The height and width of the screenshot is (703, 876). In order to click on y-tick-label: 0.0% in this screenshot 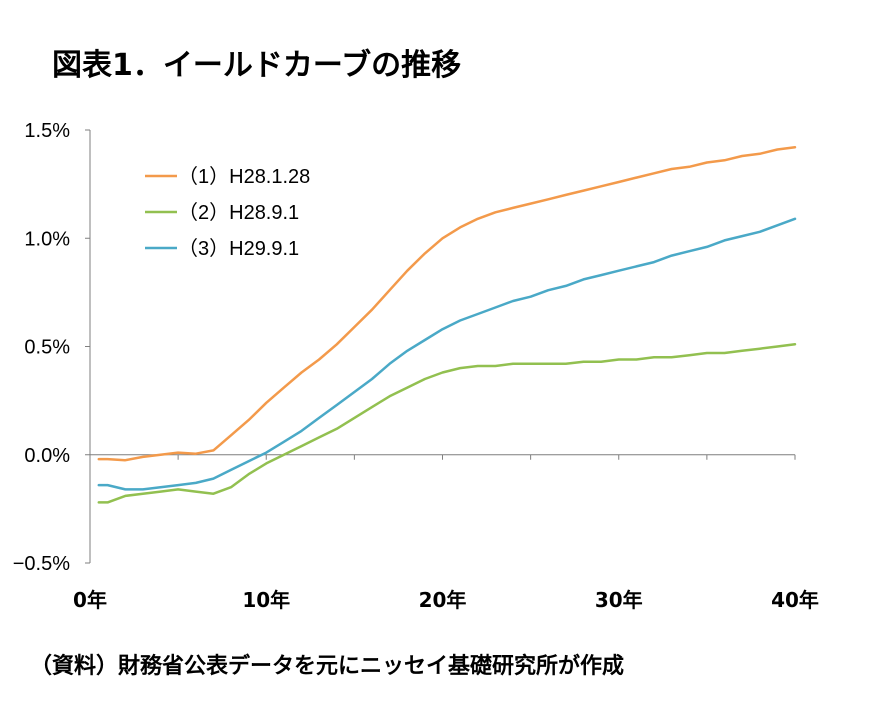, I will do `click(47, 456)`.